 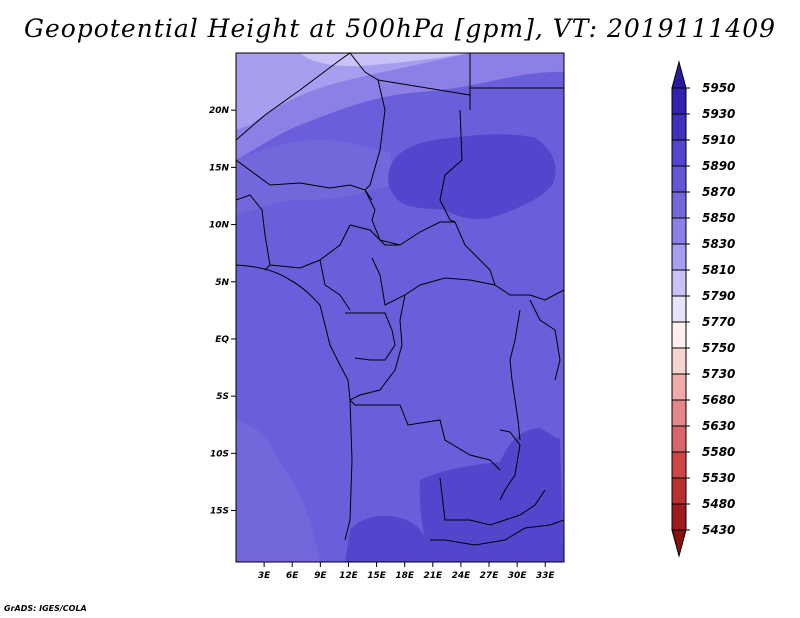 I want to click on colorbar-label: 5950, so click(x=718, y=88).